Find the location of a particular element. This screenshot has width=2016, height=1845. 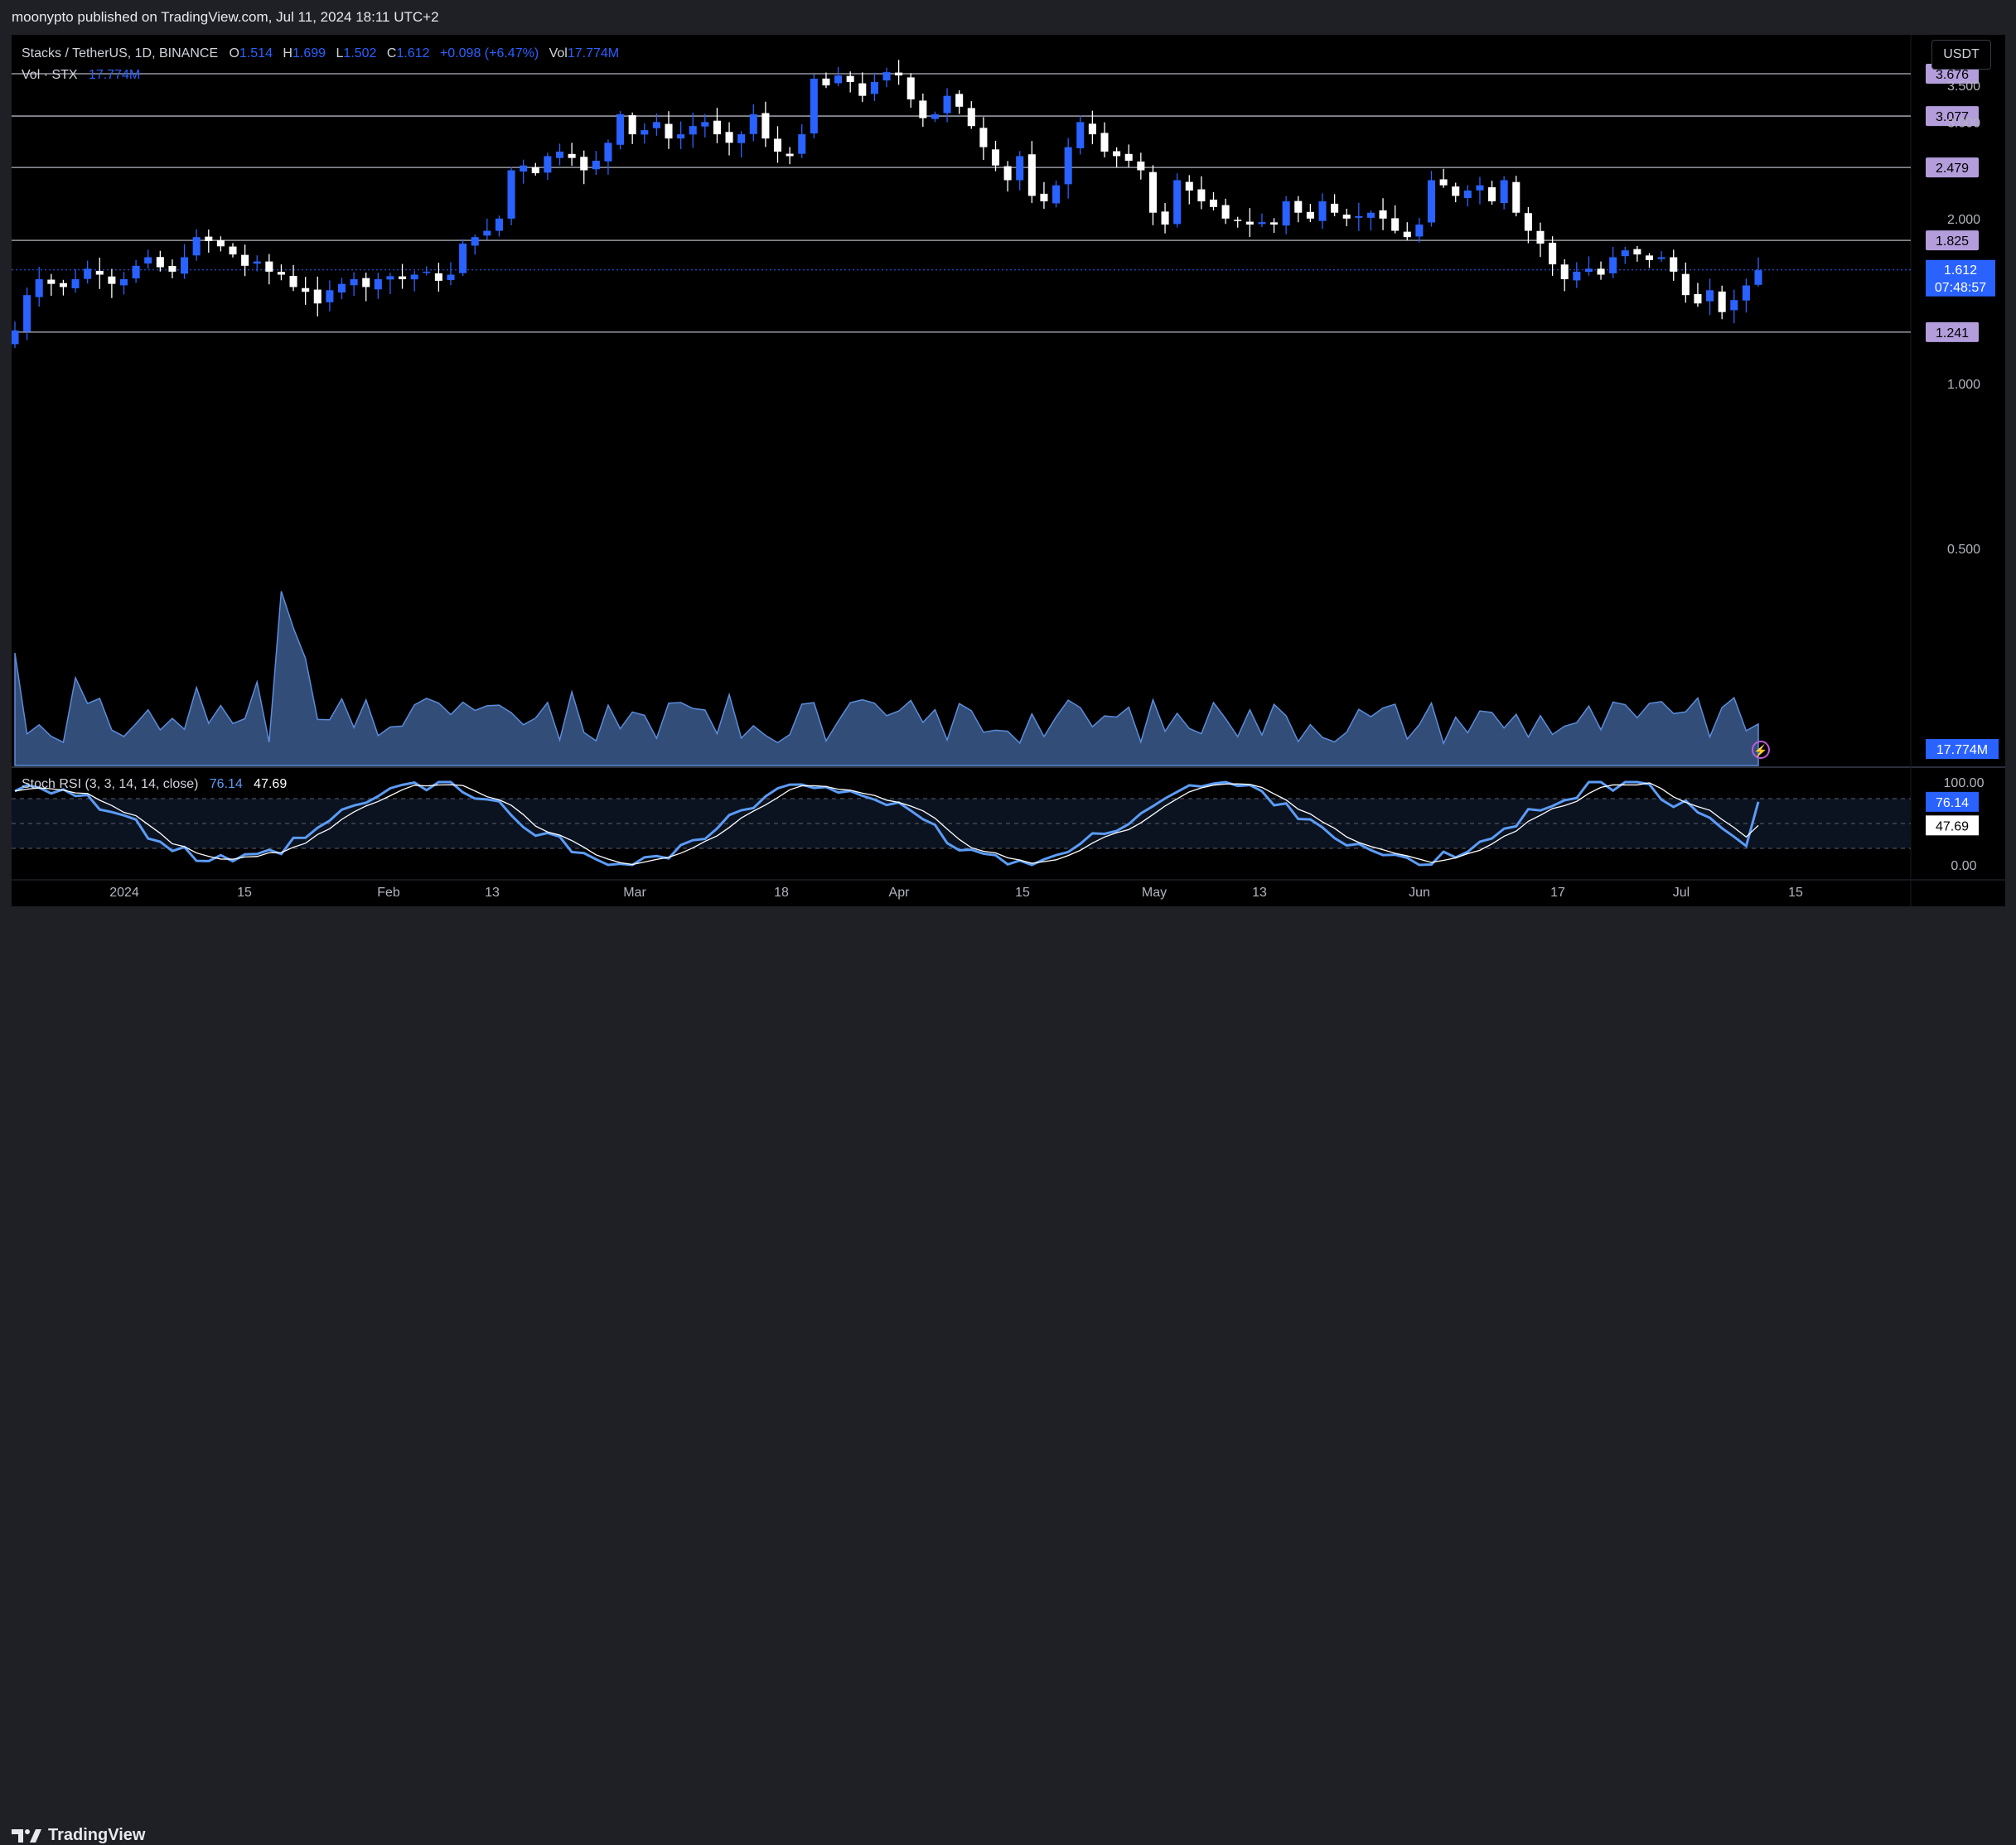

level-badge-text-4: 1.241 is located at coordinates (1952, 333).